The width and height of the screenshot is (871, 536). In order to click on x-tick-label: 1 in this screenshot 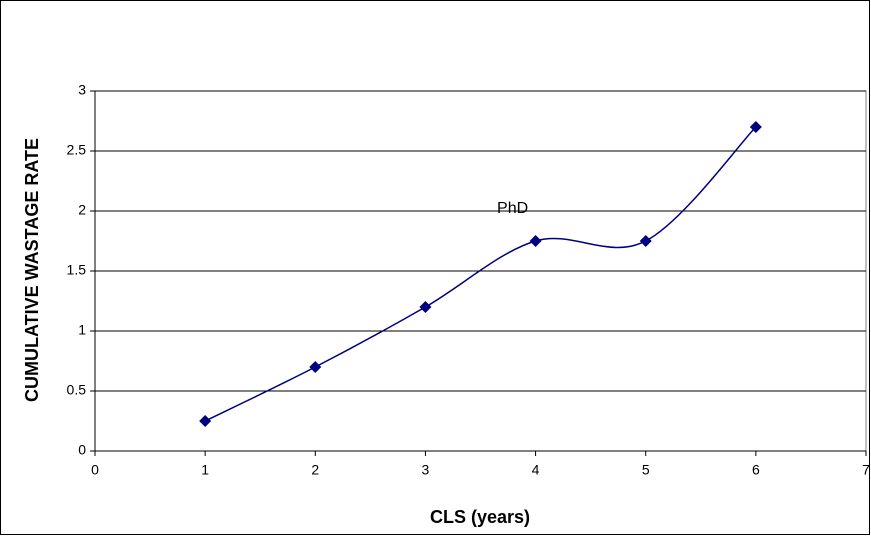, I will do `click(205, 470)`.